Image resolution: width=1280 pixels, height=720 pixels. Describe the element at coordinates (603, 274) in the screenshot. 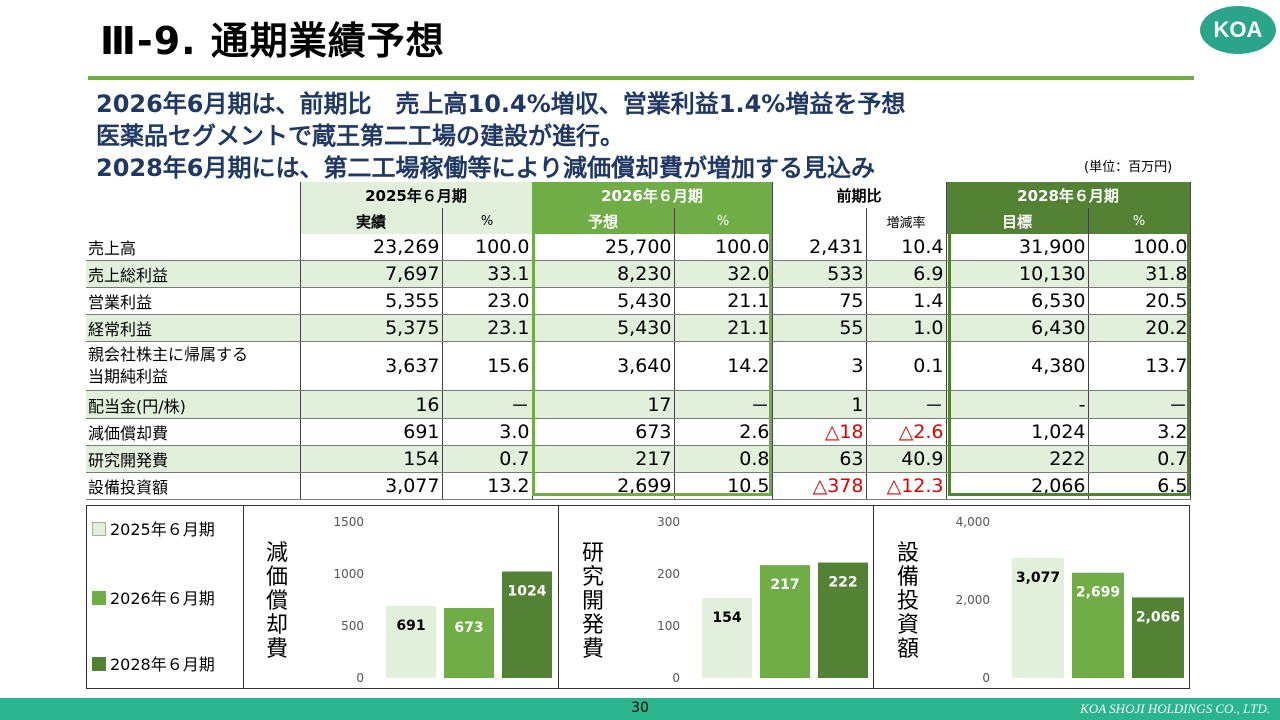

I see `cell: 8,230` at that location.